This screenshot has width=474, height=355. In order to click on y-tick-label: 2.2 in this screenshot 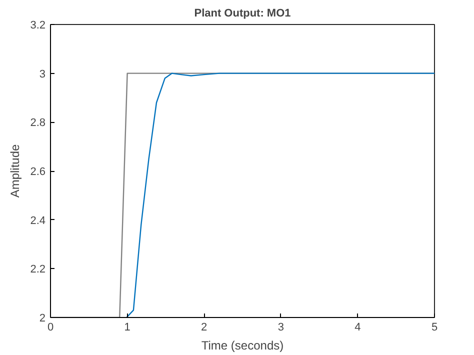, I will do `click(38, 270)`.